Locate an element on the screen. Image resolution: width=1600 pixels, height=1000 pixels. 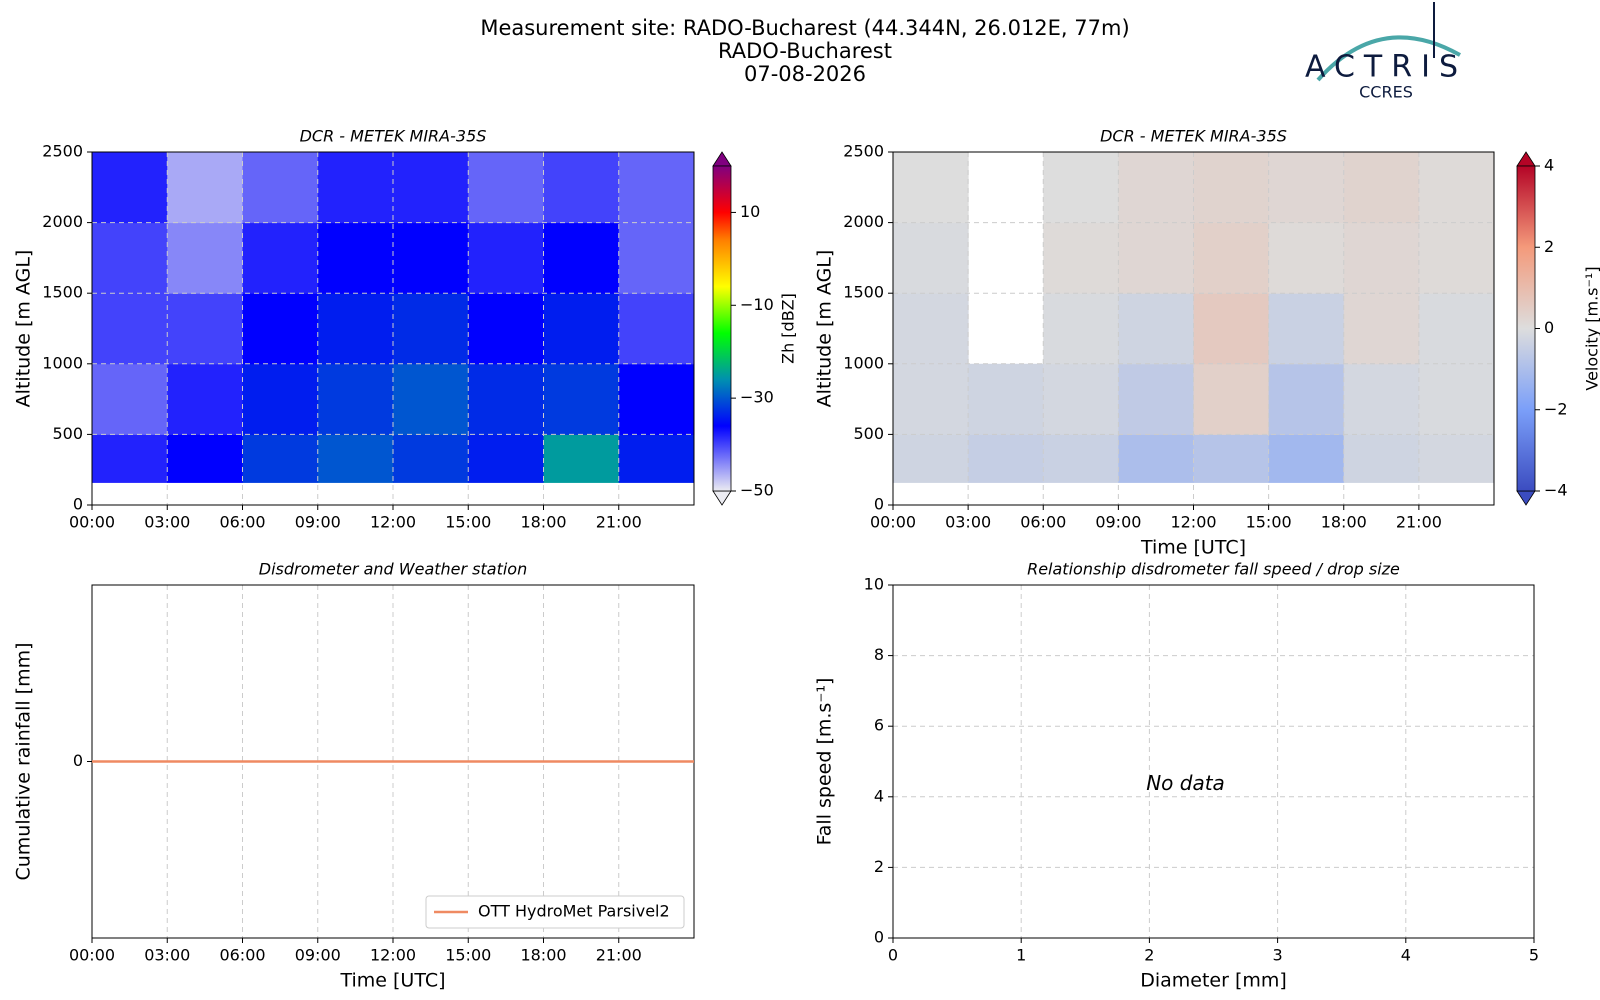
legend: OTT HydroMet Parsivel2 is located at coordinates (555, 912).